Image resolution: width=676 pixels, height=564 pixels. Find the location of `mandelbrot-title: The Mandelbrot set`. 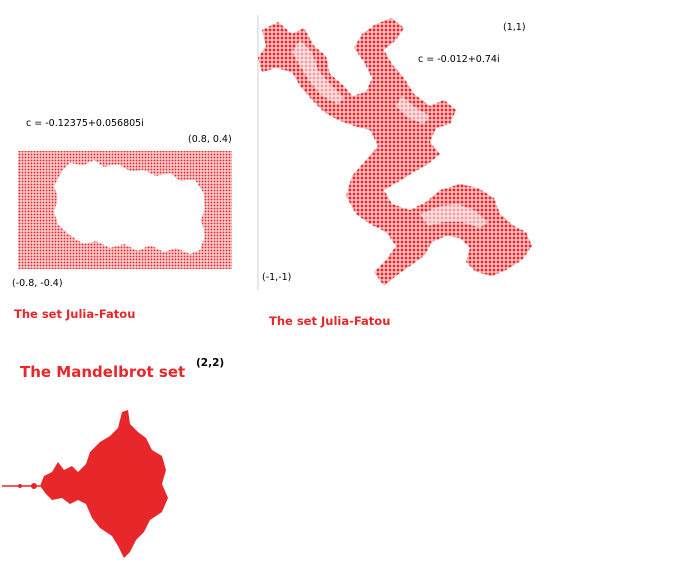

mandelbrot-title: The Mandelbrot set is located at coordinates (103, 372).